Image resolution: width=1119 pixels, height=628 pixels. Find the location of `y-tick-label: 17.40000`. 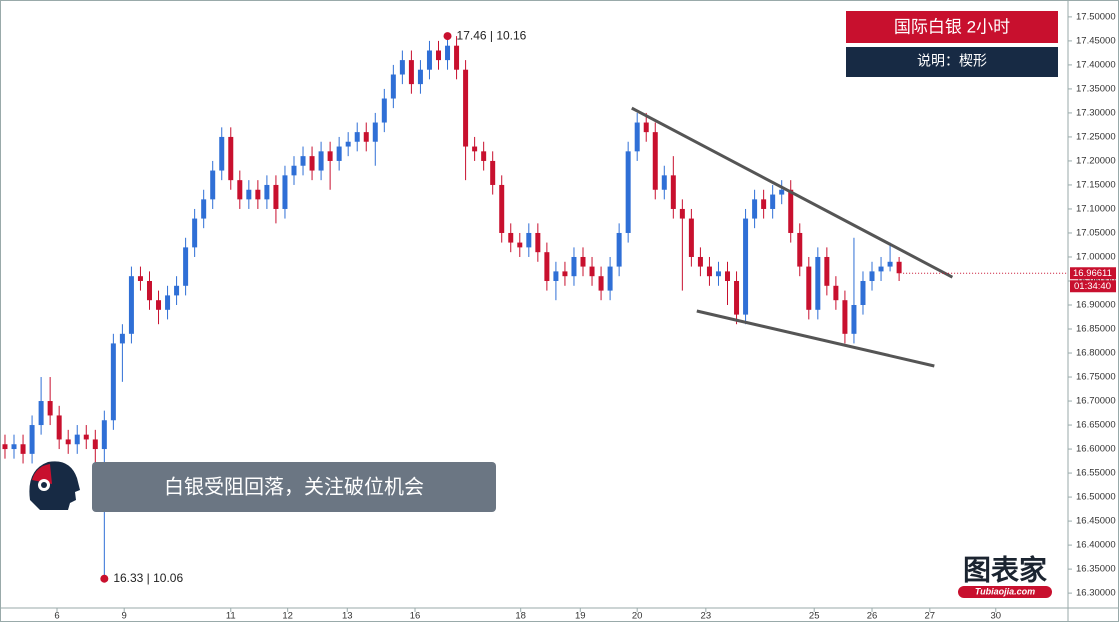

y-tick-label: 17.40000 is located at coordinates (1096, 64).